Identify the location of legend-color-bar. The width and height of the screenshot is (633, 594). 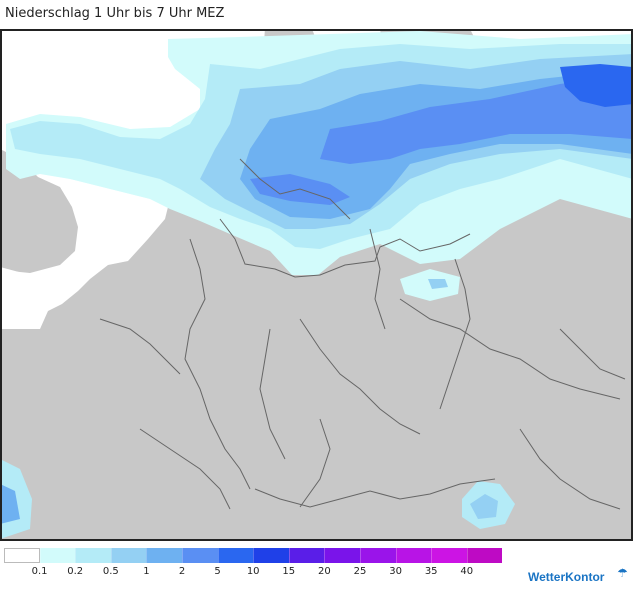
(254, 555).